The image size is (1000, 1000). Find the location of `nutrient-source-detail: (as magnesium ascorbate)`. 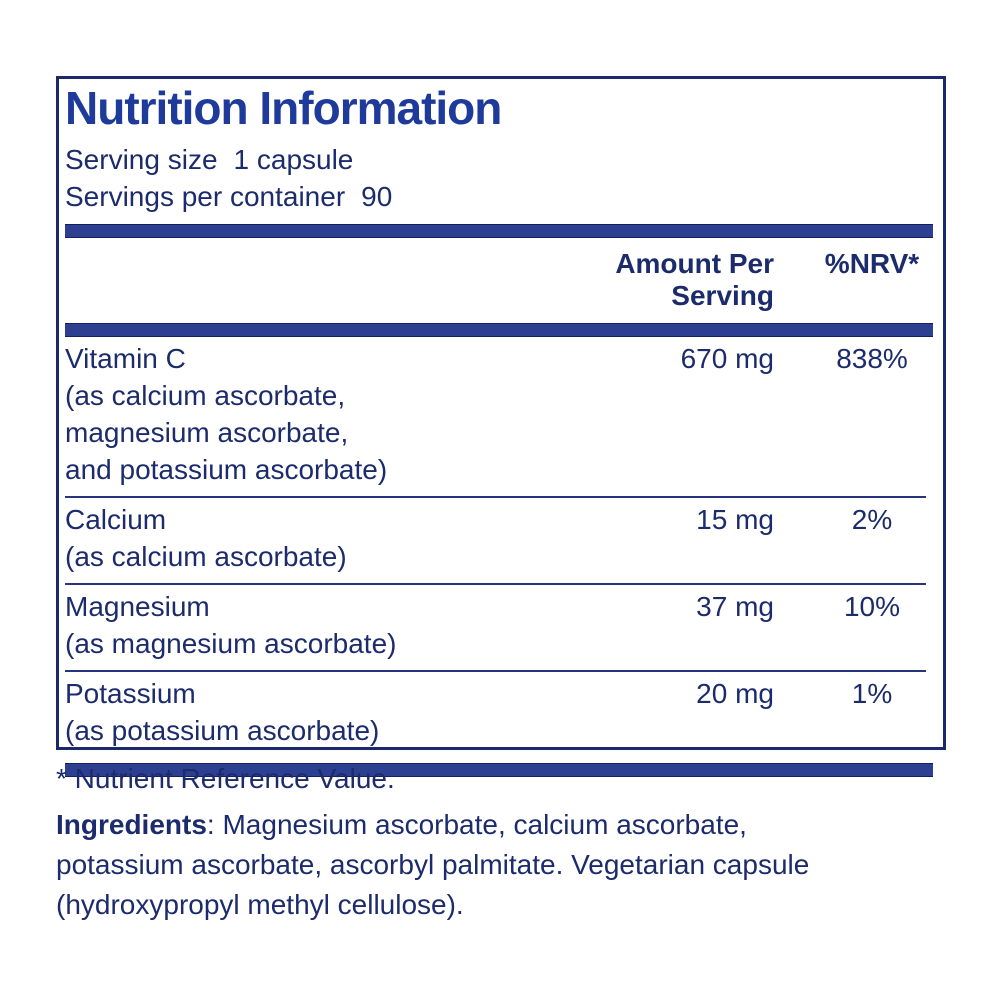

nutrient-source-detail: (as magnesium ascorbate) is located at coordinates (231, 643).